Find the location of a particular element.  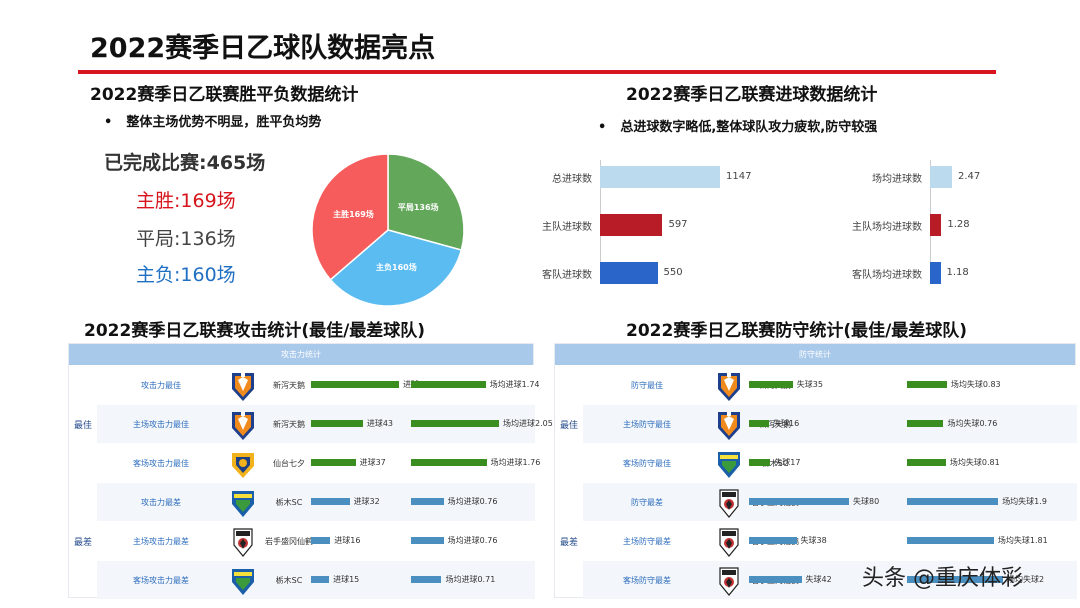

table-row: 攻击力最差 栃木SC 进球32 场均进球0.76 is located at coordinates (316, 501).